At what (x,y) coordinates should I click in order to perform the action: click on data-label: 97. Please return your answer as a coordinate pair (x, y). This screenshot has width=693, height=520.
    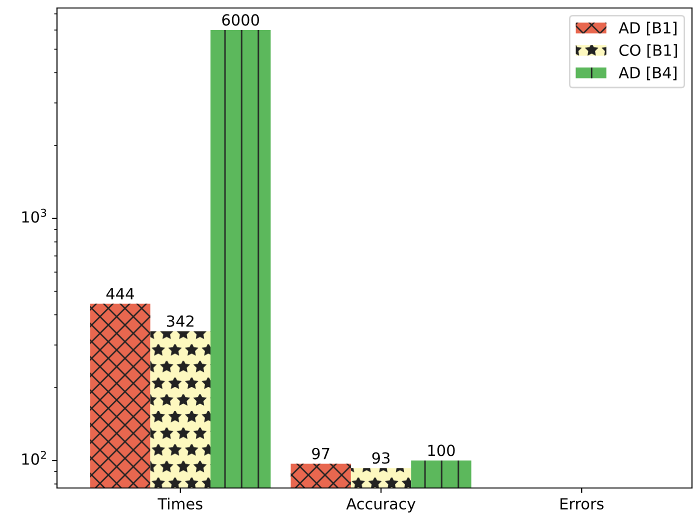
    Looking at the image, I should click on (321, 454).